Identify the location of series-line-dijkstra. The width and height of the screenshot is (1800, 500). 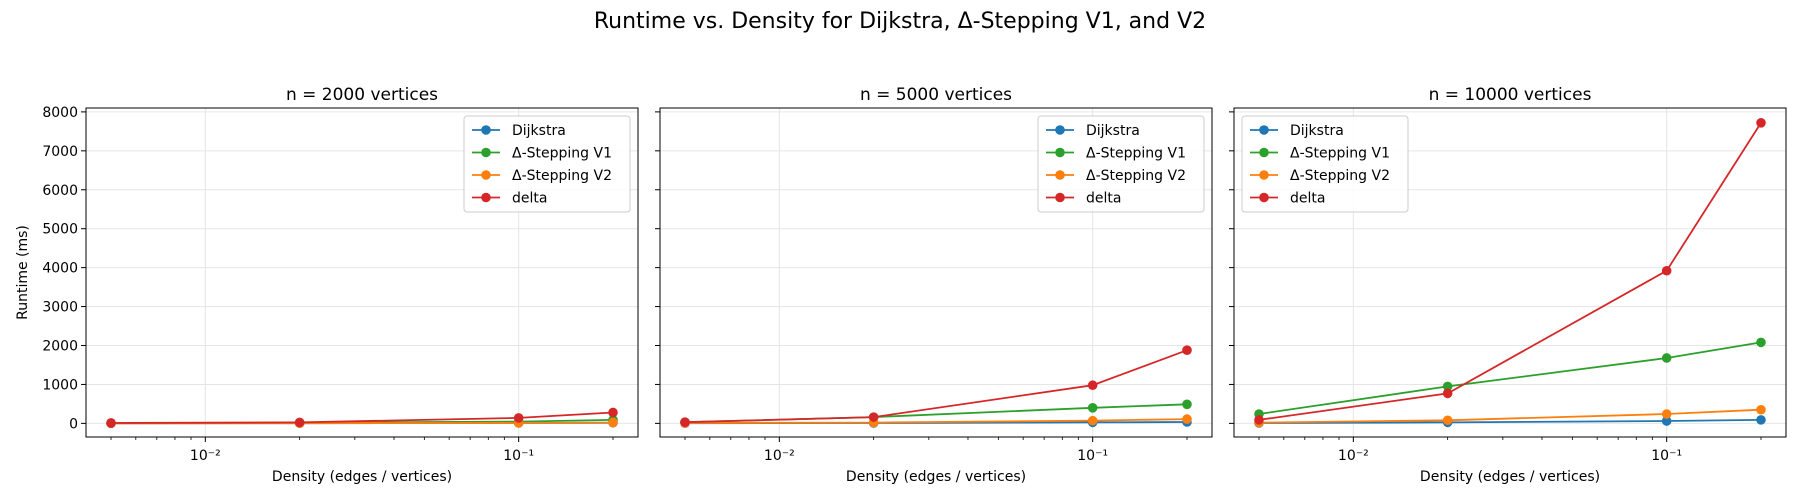
(1510, 421).